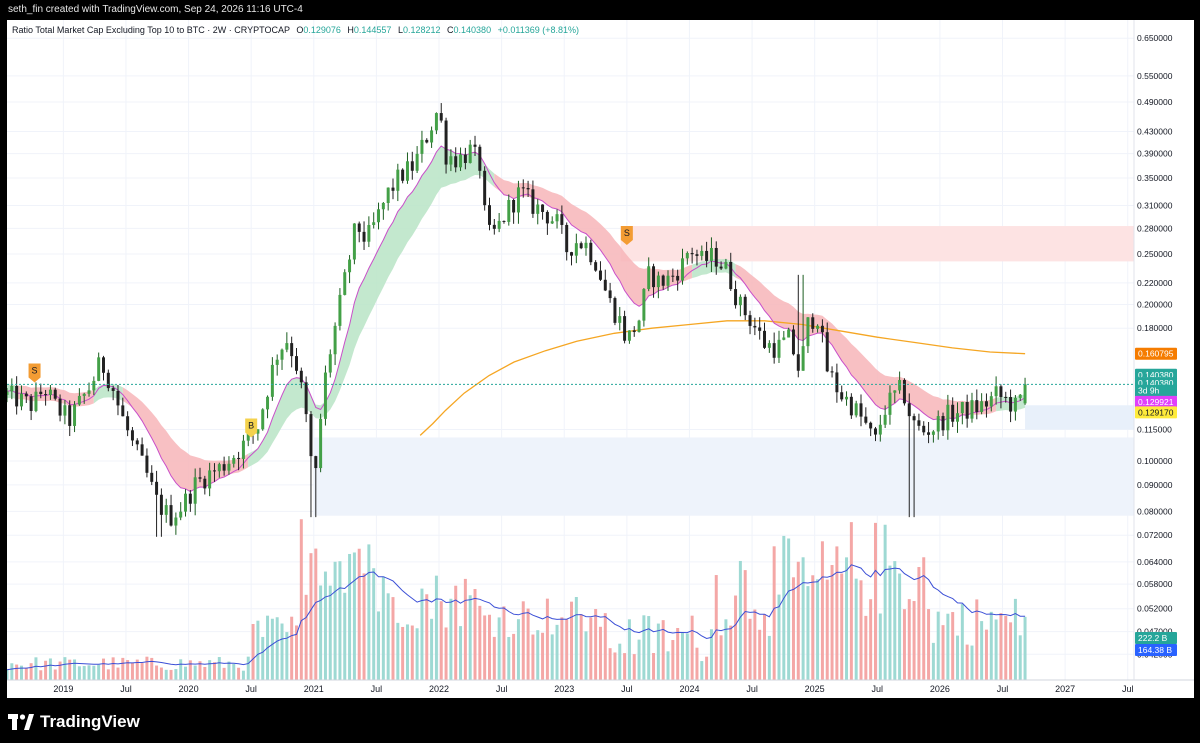 Image resolution: width=1200 pixels, height=743 pixels. I want to click on price-tag-text: 0.129921, so click(1156, 402).